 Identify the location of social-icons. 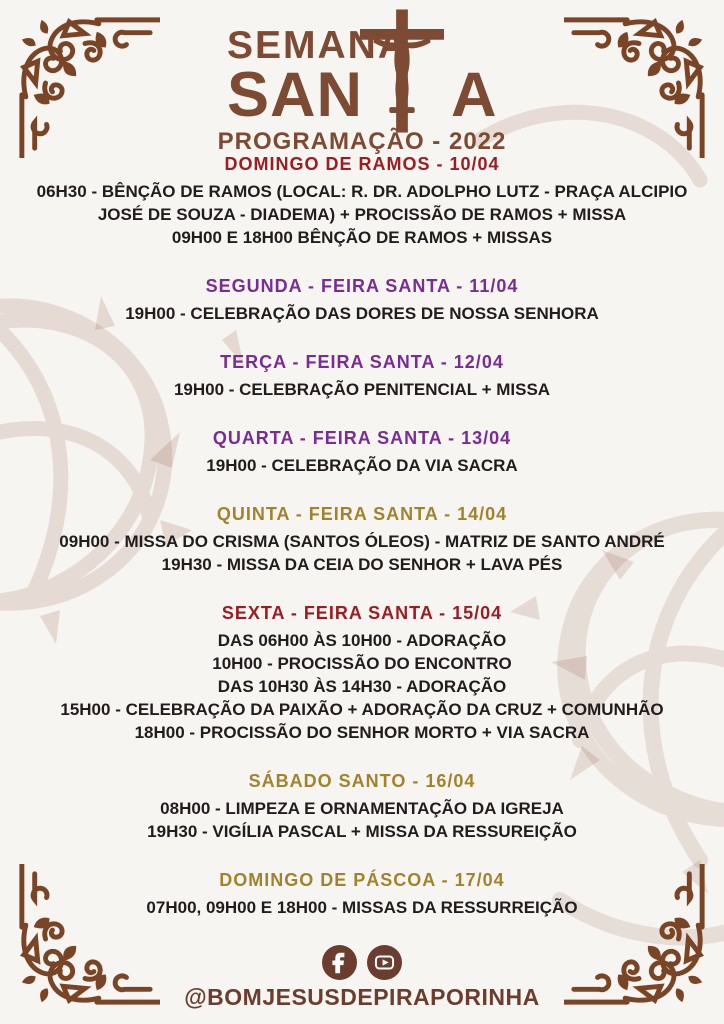
(362, 962).